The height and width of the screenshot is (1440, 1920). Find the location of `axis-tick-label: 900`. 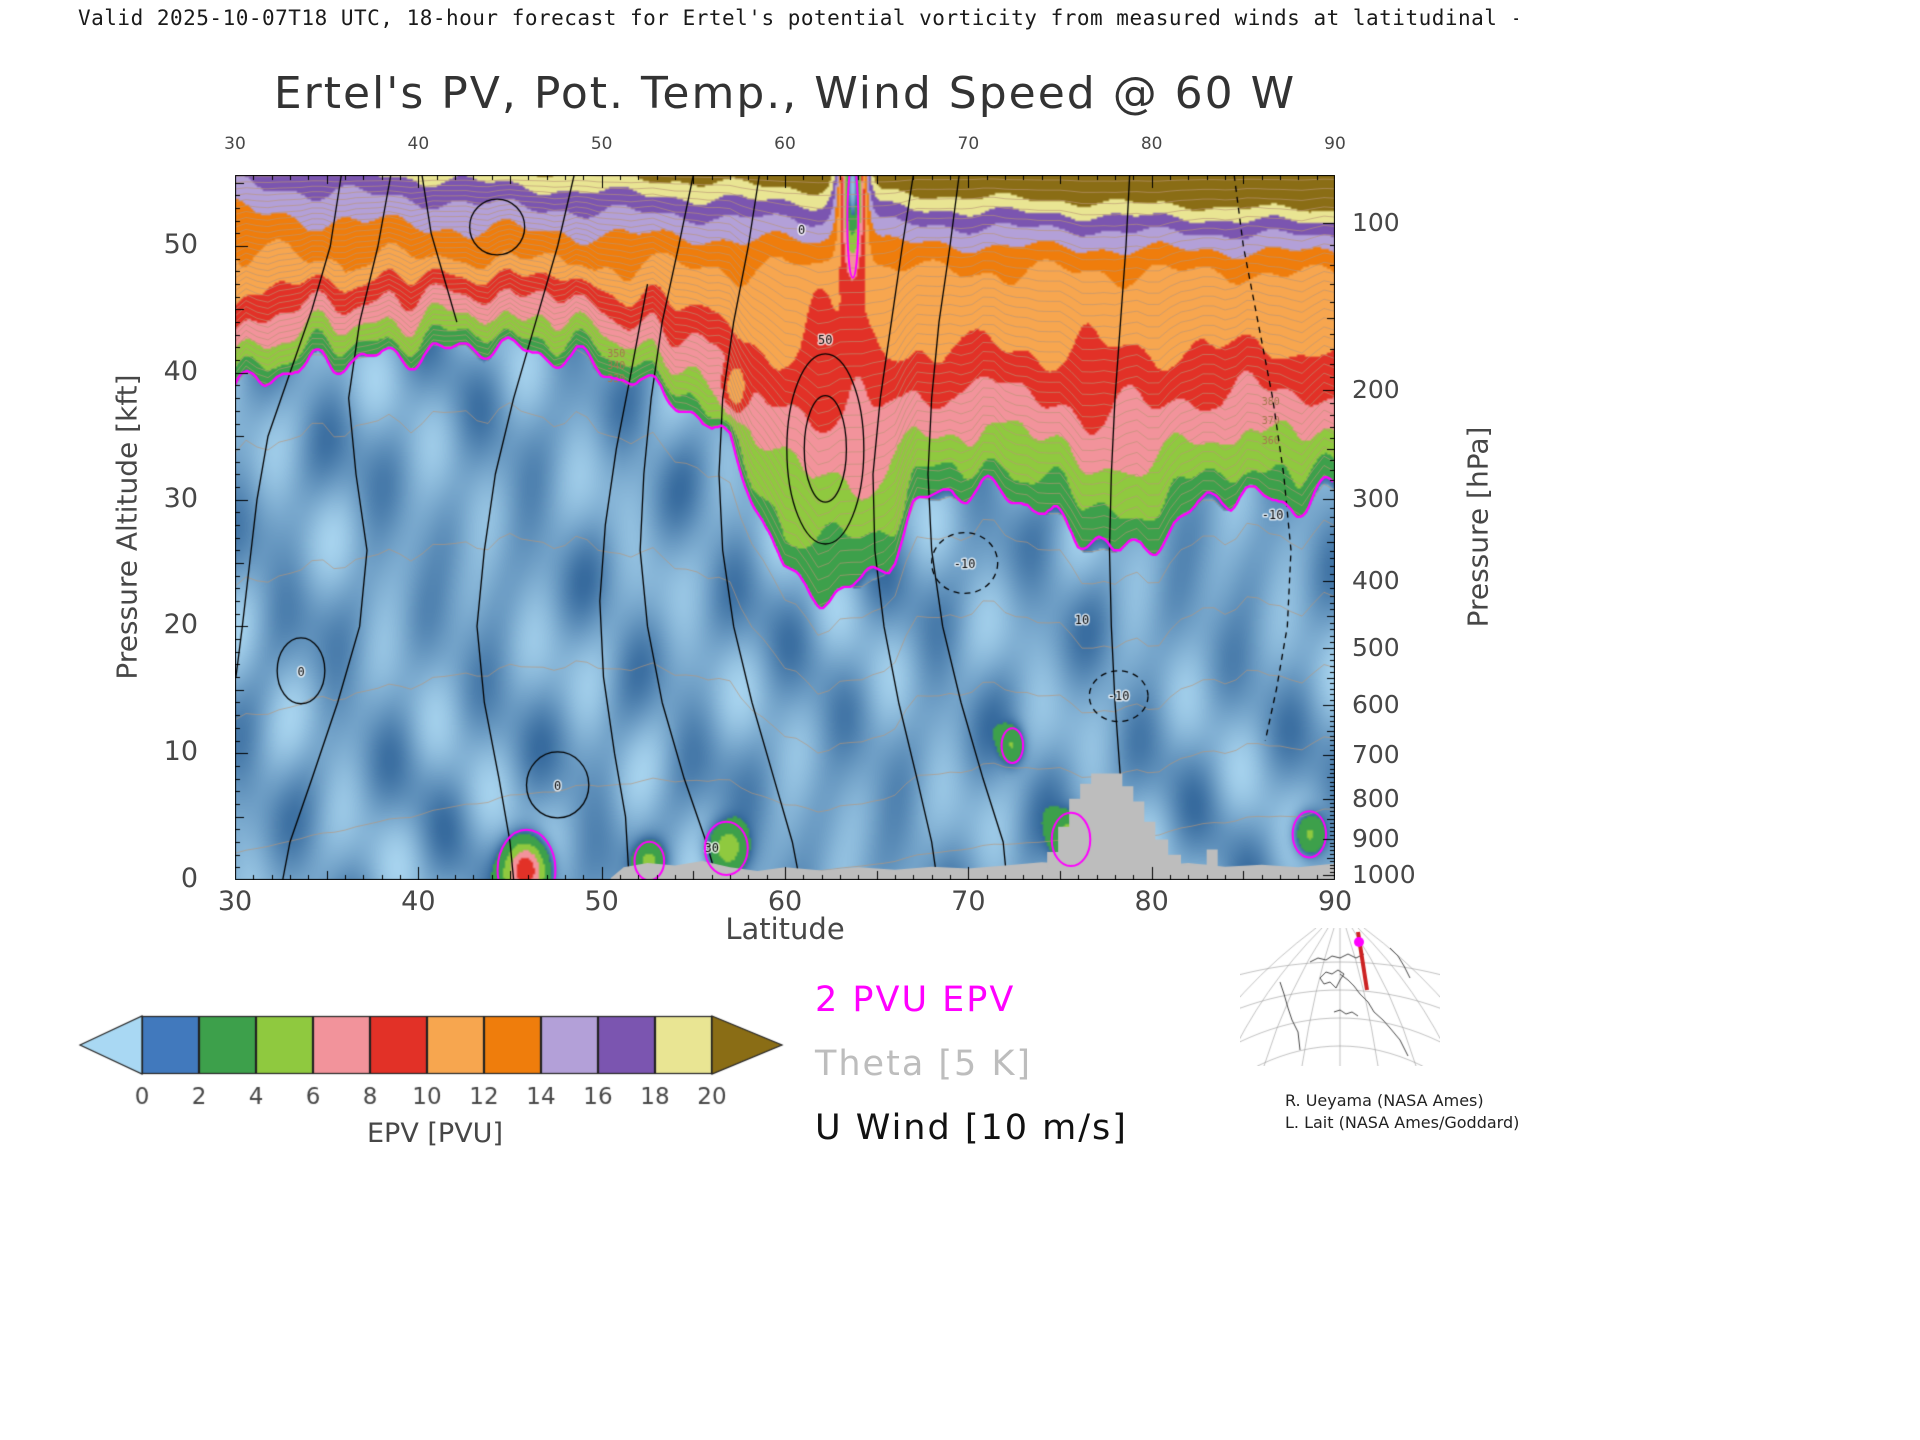

axis-tick-label: 900 is located at coordinates (1376, 838).